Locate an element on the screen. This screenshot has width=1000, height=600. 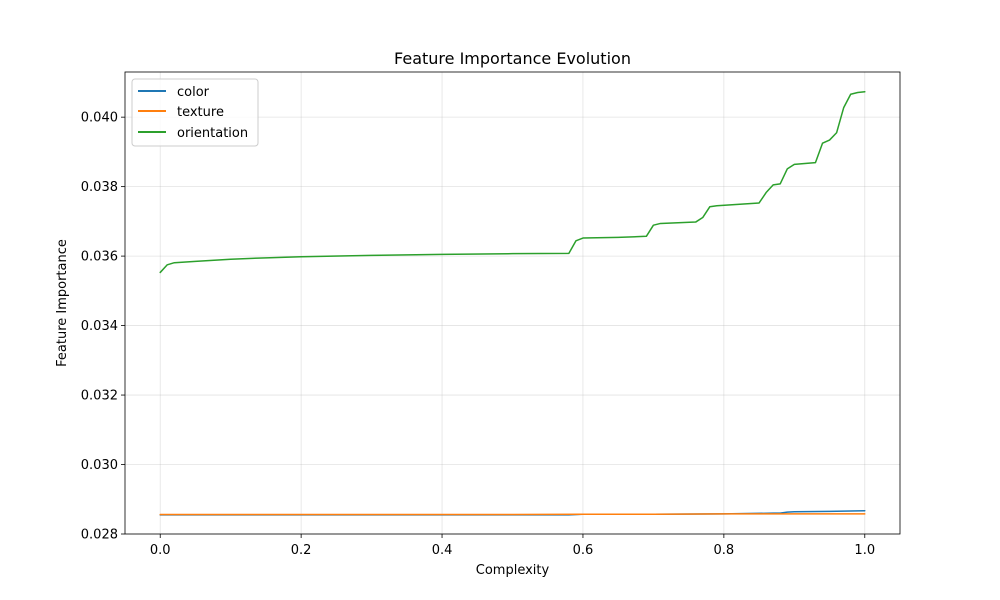
y-tick-label: 0.032 is located at coordinates (99, 396).